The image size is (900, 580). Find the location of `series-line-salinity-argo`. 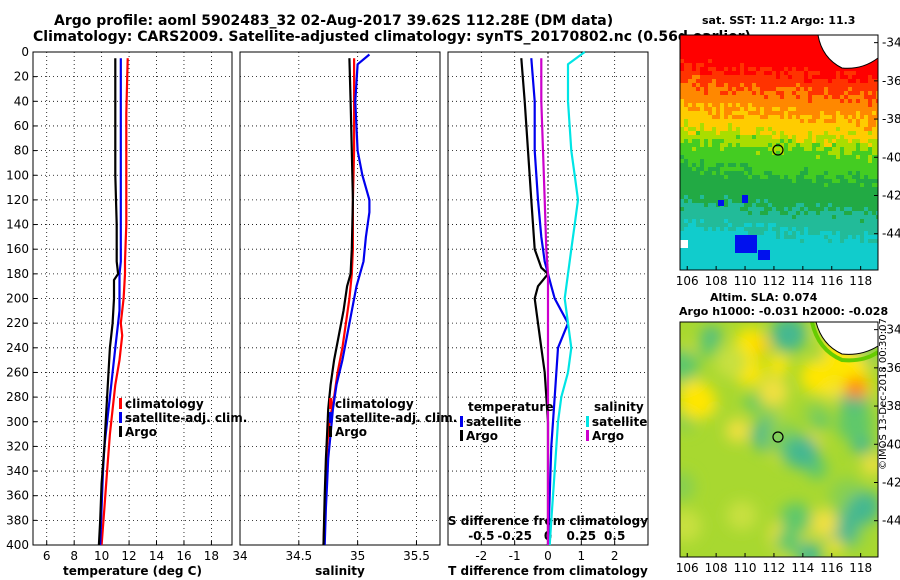

series-line-salinity-argo is located at coordinates (545, 301).